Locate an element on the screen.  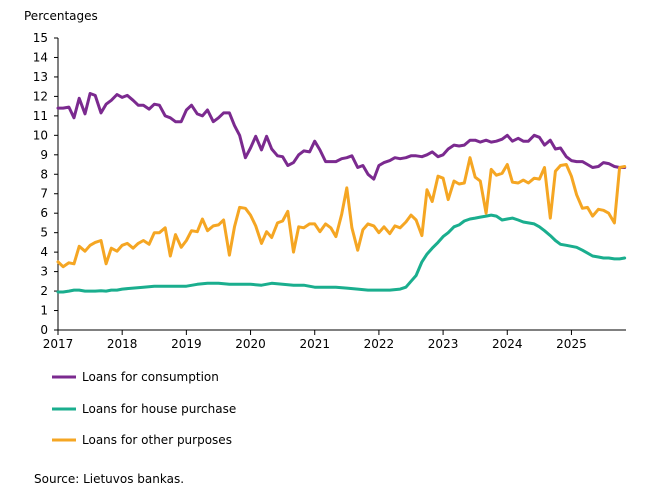
y-tick-label: 5 is located at coordinates (44, 233).